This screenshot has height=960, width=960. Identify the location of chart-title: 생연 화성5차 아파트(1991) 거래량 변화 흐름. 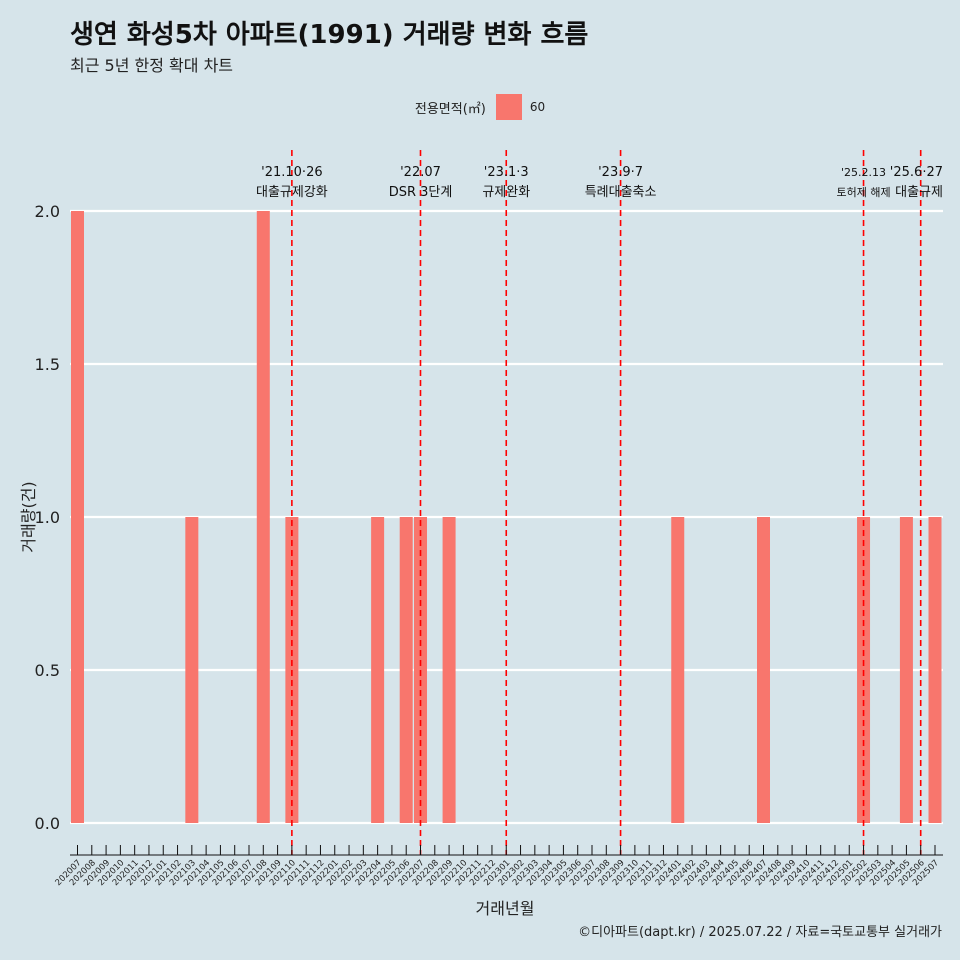
(329, 35).